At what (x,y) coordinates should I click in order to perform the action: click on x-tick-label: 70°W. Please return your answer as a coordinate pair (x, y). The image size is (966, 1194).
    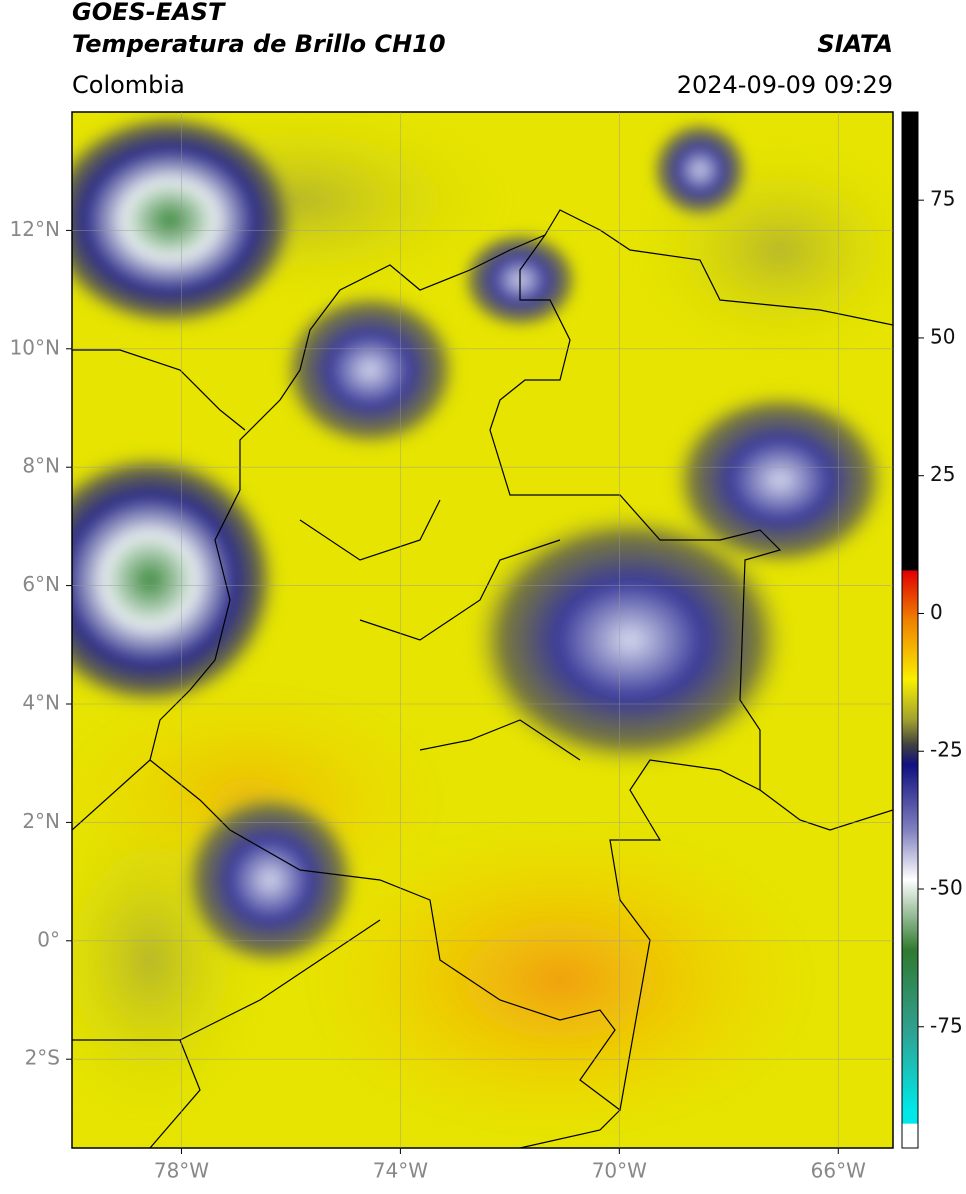
    Looking at the image, I should click on (619, 1171).